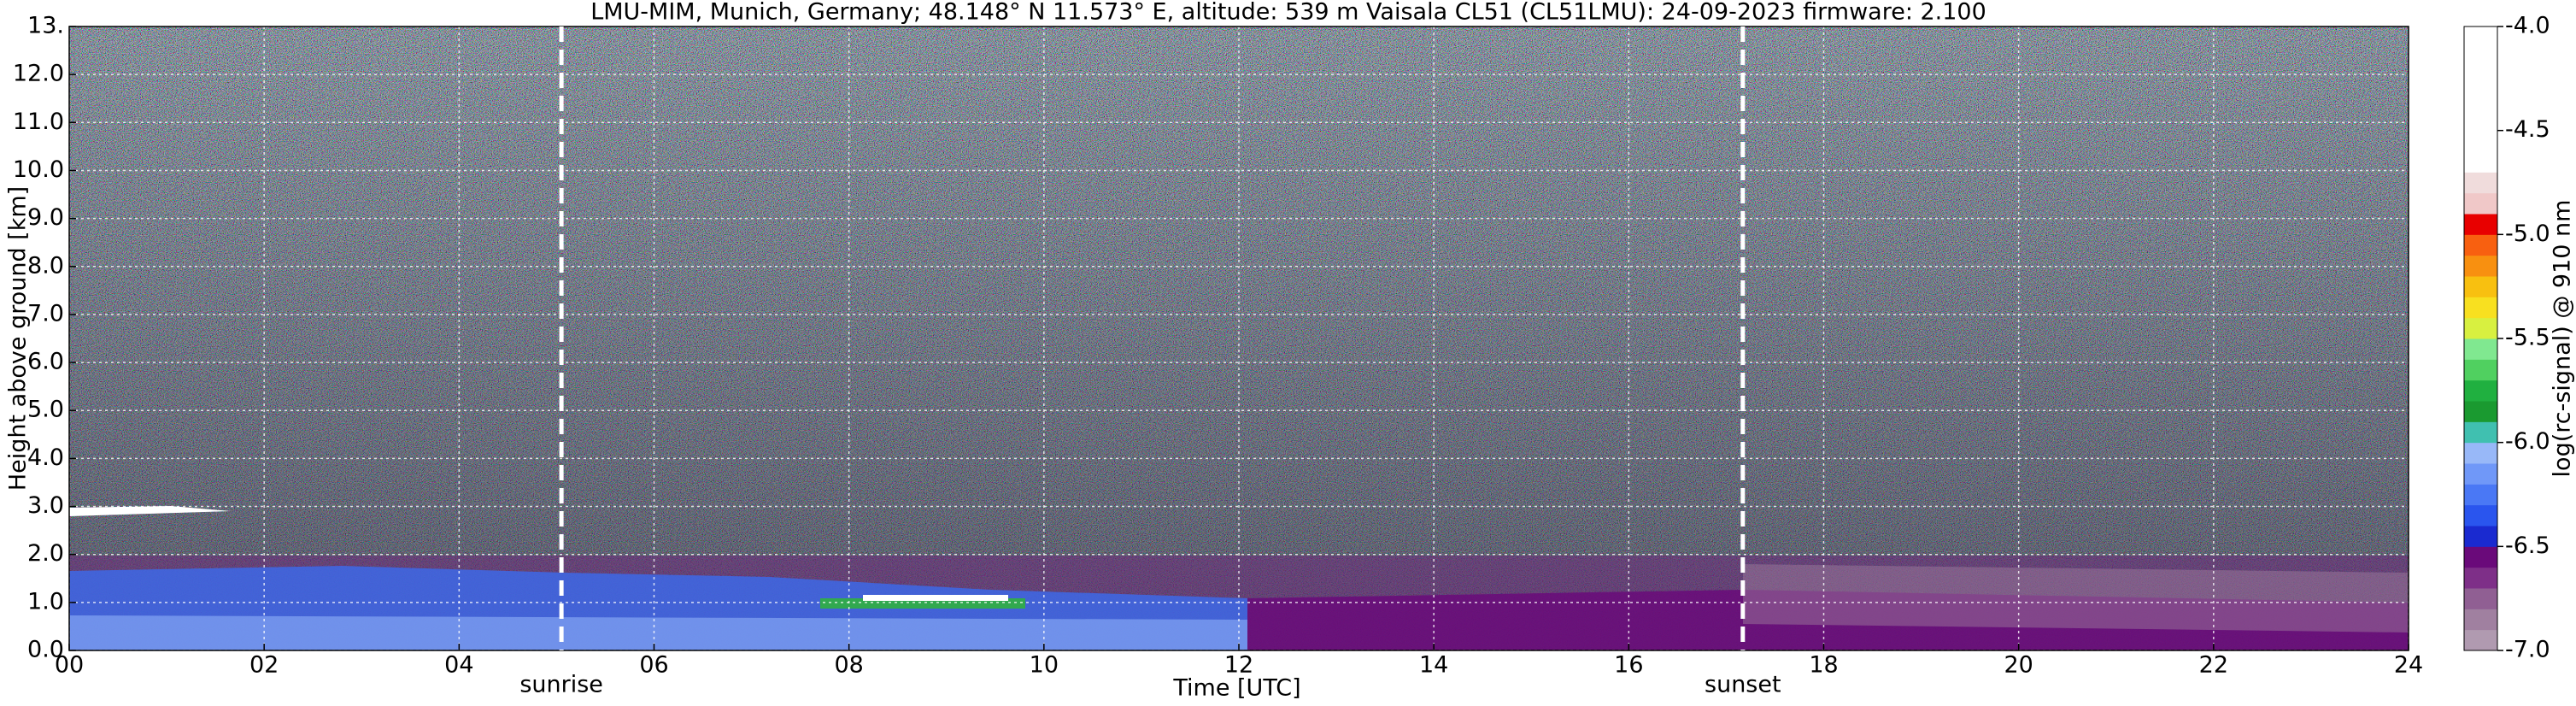 The width and height of the screenshot is (2576, 706). What do you see at coordinates (45, 410) in the screenshot?
I see `y-tick-label: 5.0` at bounding box center [45, 410].